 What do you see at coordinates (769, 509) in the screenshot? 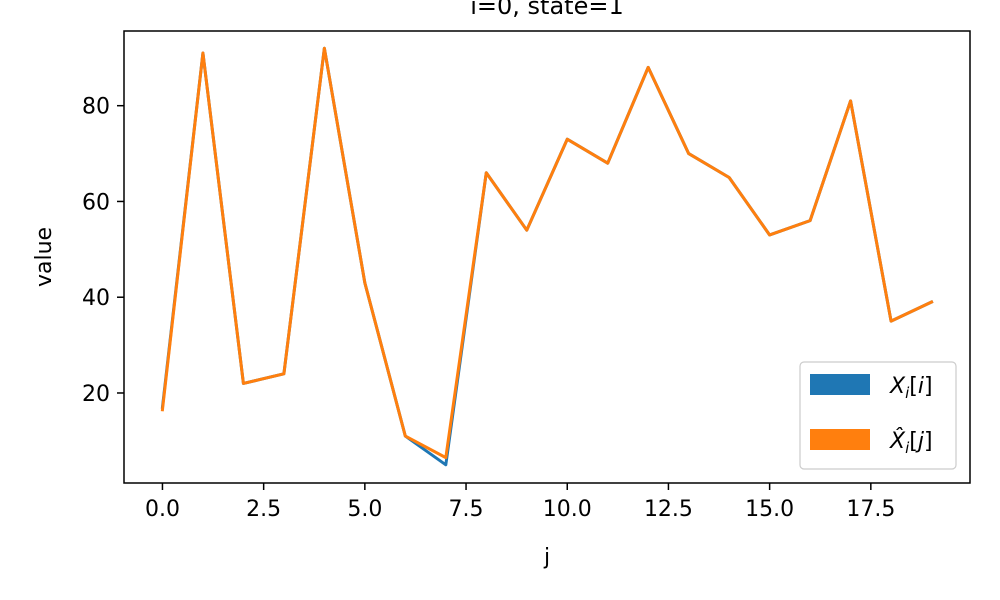
I see `x-tick-label: 15.0` at bounding box center [769, 509].